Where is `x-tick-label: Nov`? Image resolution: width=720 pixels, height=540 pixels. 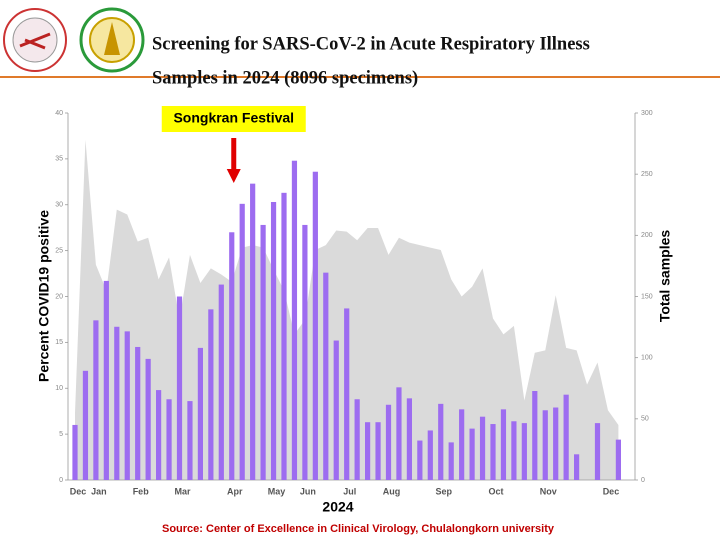 x-tick-label: Nov is located at coordinates (548, 491).